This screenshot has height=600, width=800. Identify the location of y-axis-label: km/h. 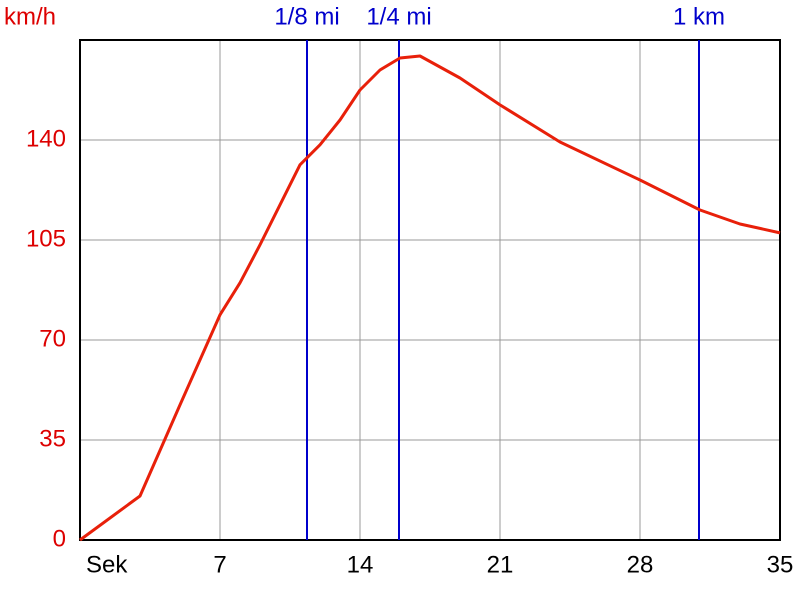
(30, 16).